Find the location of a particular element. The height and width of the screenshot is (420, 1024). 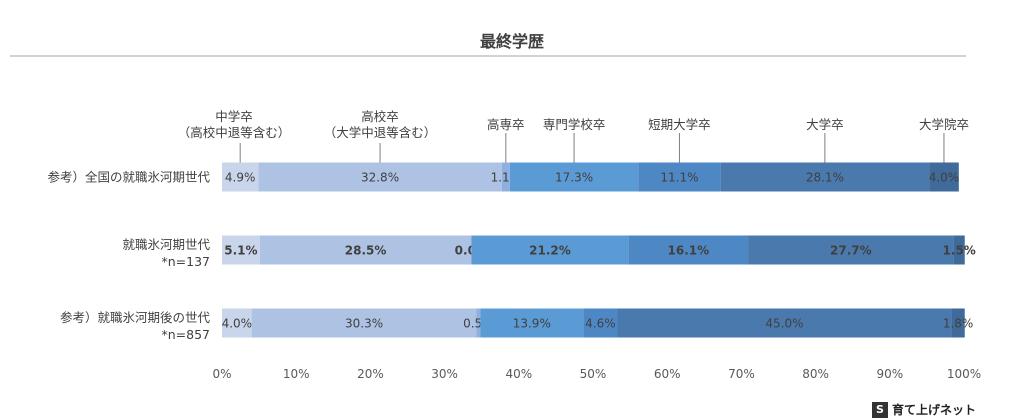

data-label: 4.9% is located at coordinates (240, 178).